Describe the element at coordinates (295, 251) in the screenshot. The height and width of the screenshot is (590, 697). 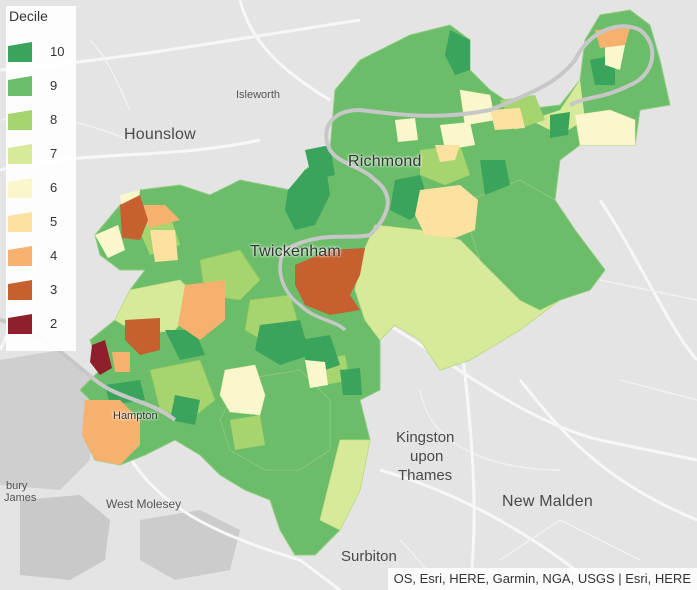
I see `place-label-twickenham: Twickenham` at that location.